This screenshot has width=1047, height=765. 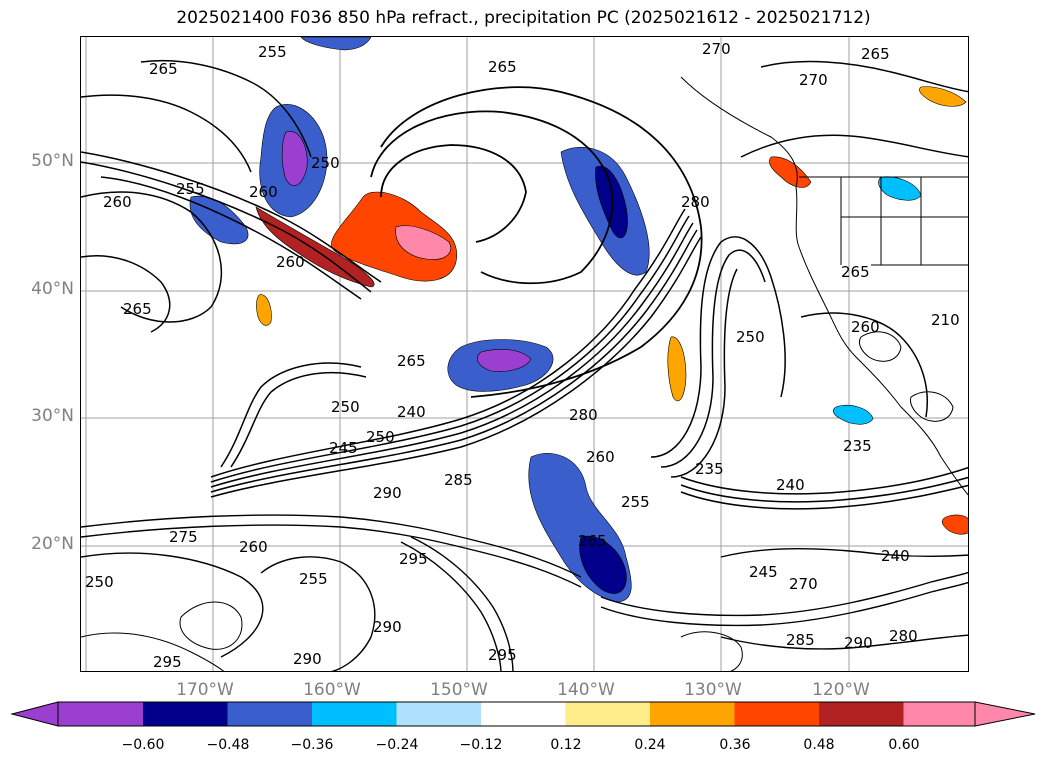 I want to click on contour-cutoff-core, so click(x=453, y=193).